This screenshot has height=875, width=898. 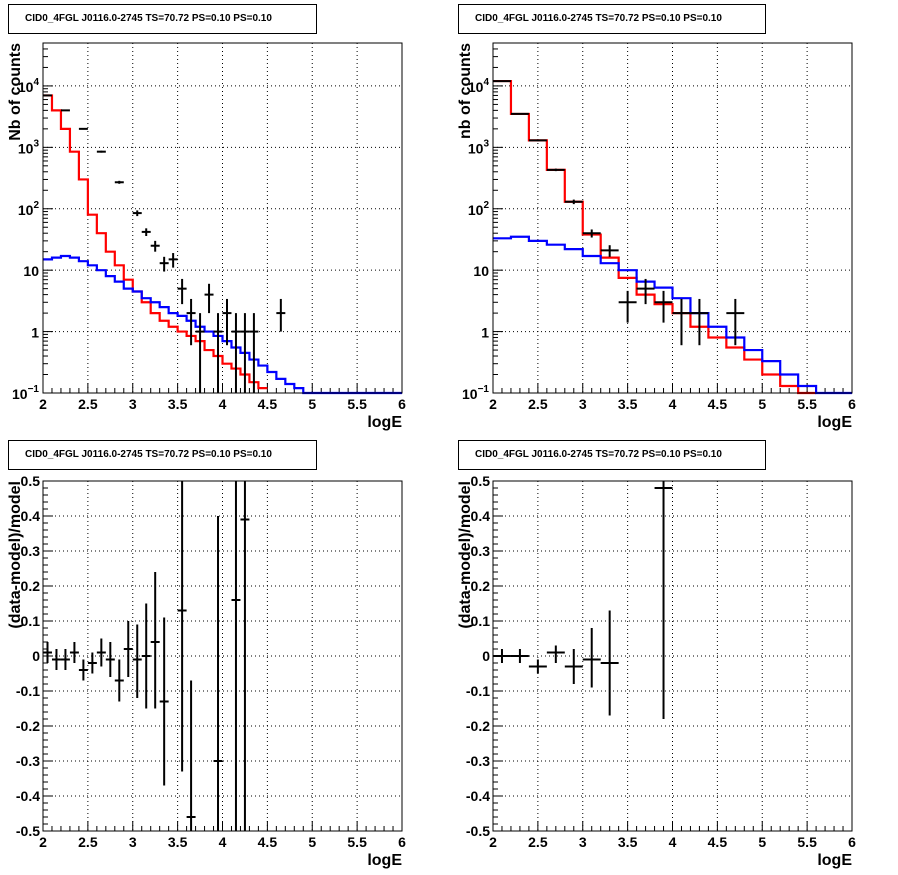 I want to click on y-tick-label: 0.5, so click(x=481, y=481).